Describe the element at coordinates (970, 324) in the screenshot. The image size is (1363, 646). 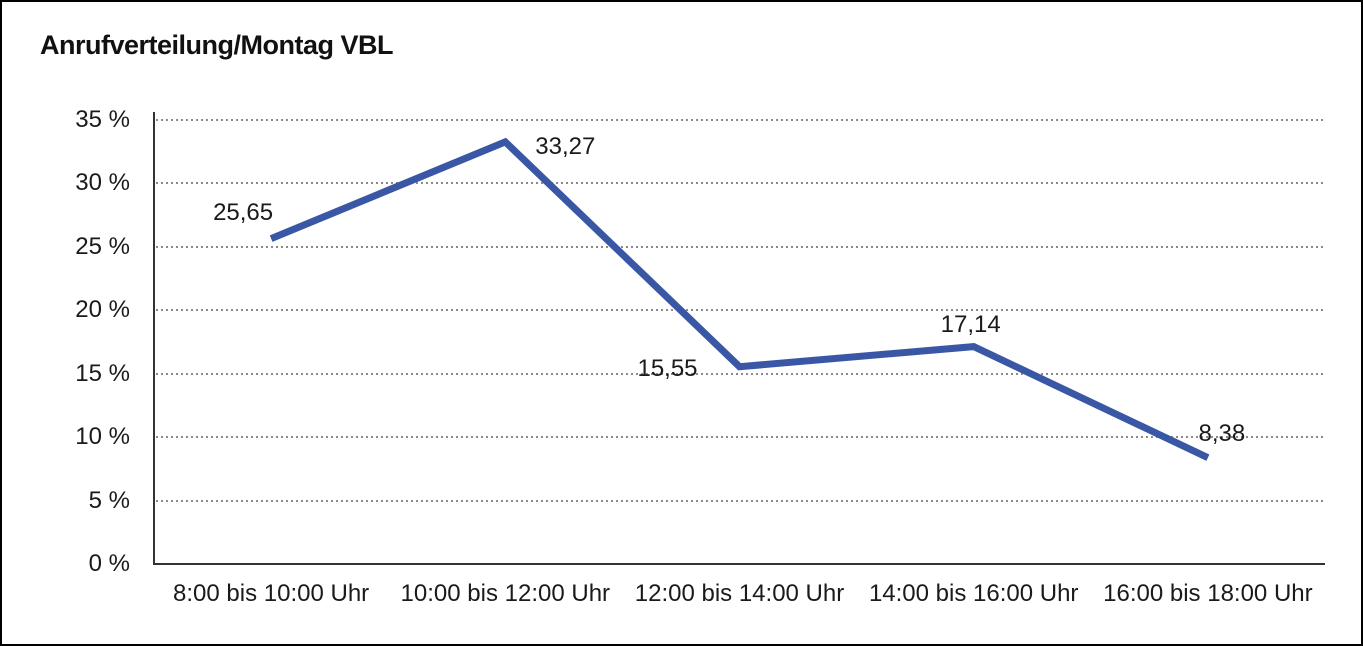
I see `data-label: 17,14` at that location.